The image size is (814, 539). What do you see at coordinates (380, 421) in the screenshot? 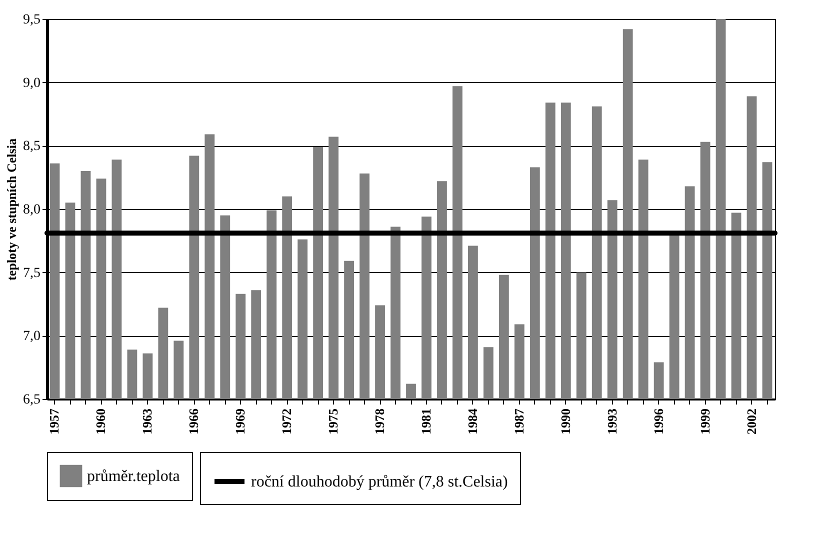
I see `x-tick-label: 1978` at bounding box center [380, 421].